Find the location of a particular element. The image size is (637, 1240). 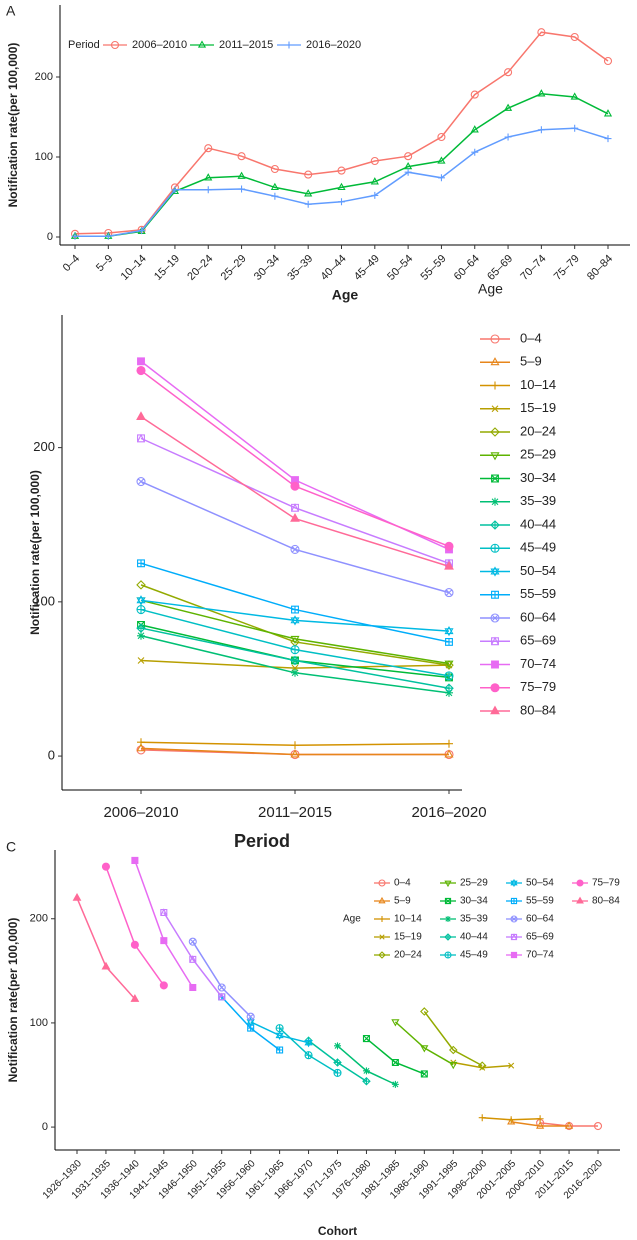

x-tick-label: 2011–2015 is located at coordinates (295, 812).